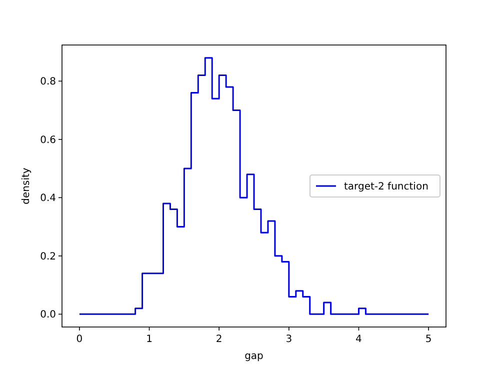 The image size is (495, 371). What do you see at coordinates (48, 256) in the screenshot?
I see `y-tick-label: 0.2` at bounding box center [48, 256].